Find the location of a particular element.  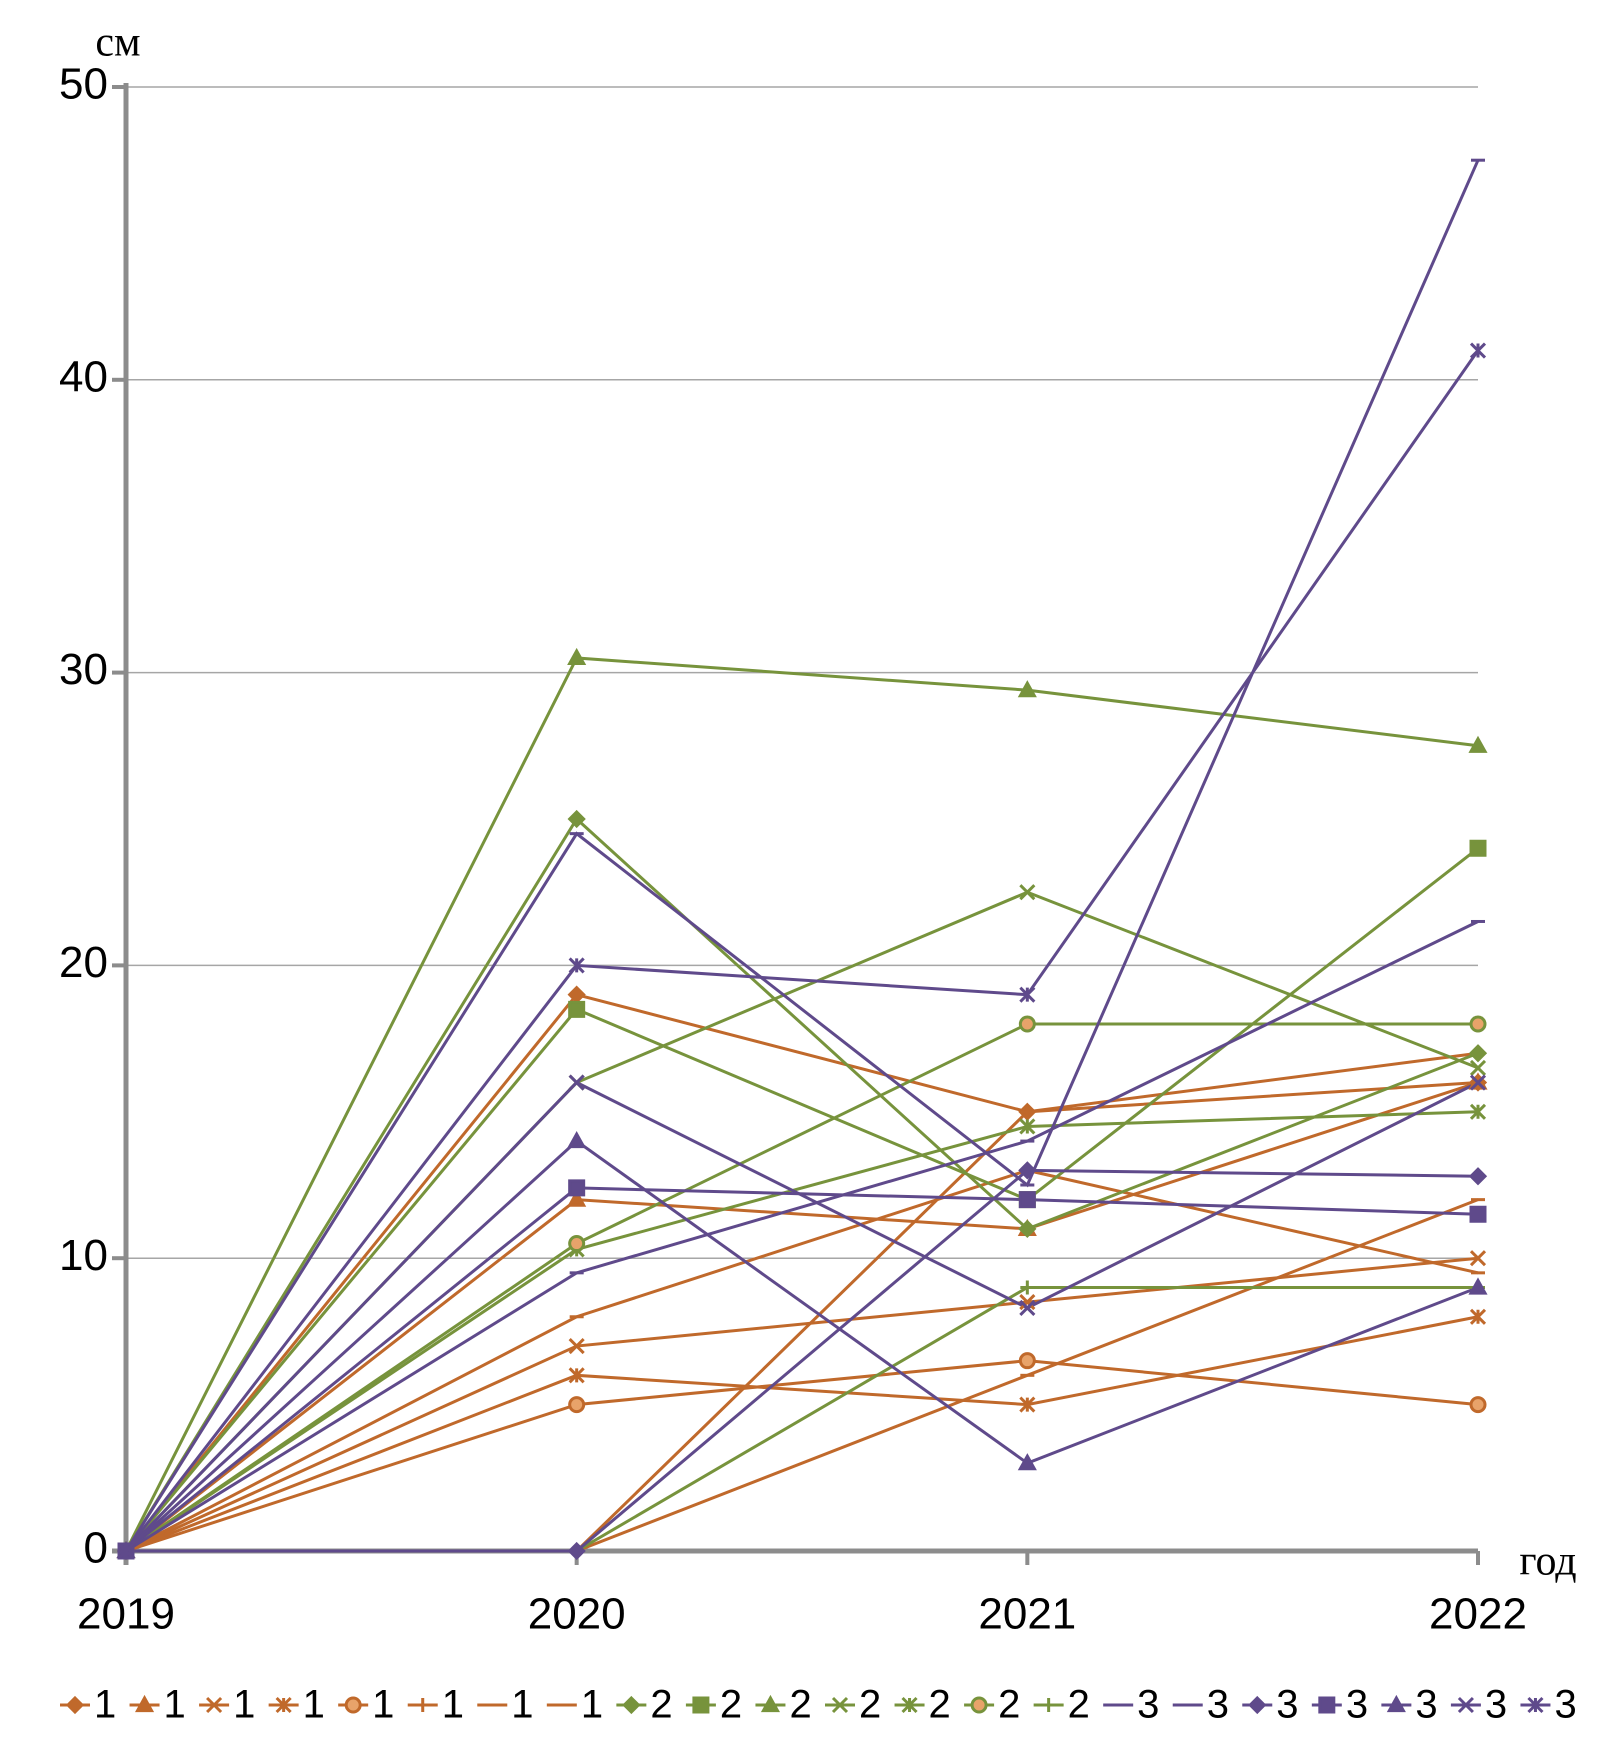

x-tick-label: 2019 is located at coordinates (126, 1614).